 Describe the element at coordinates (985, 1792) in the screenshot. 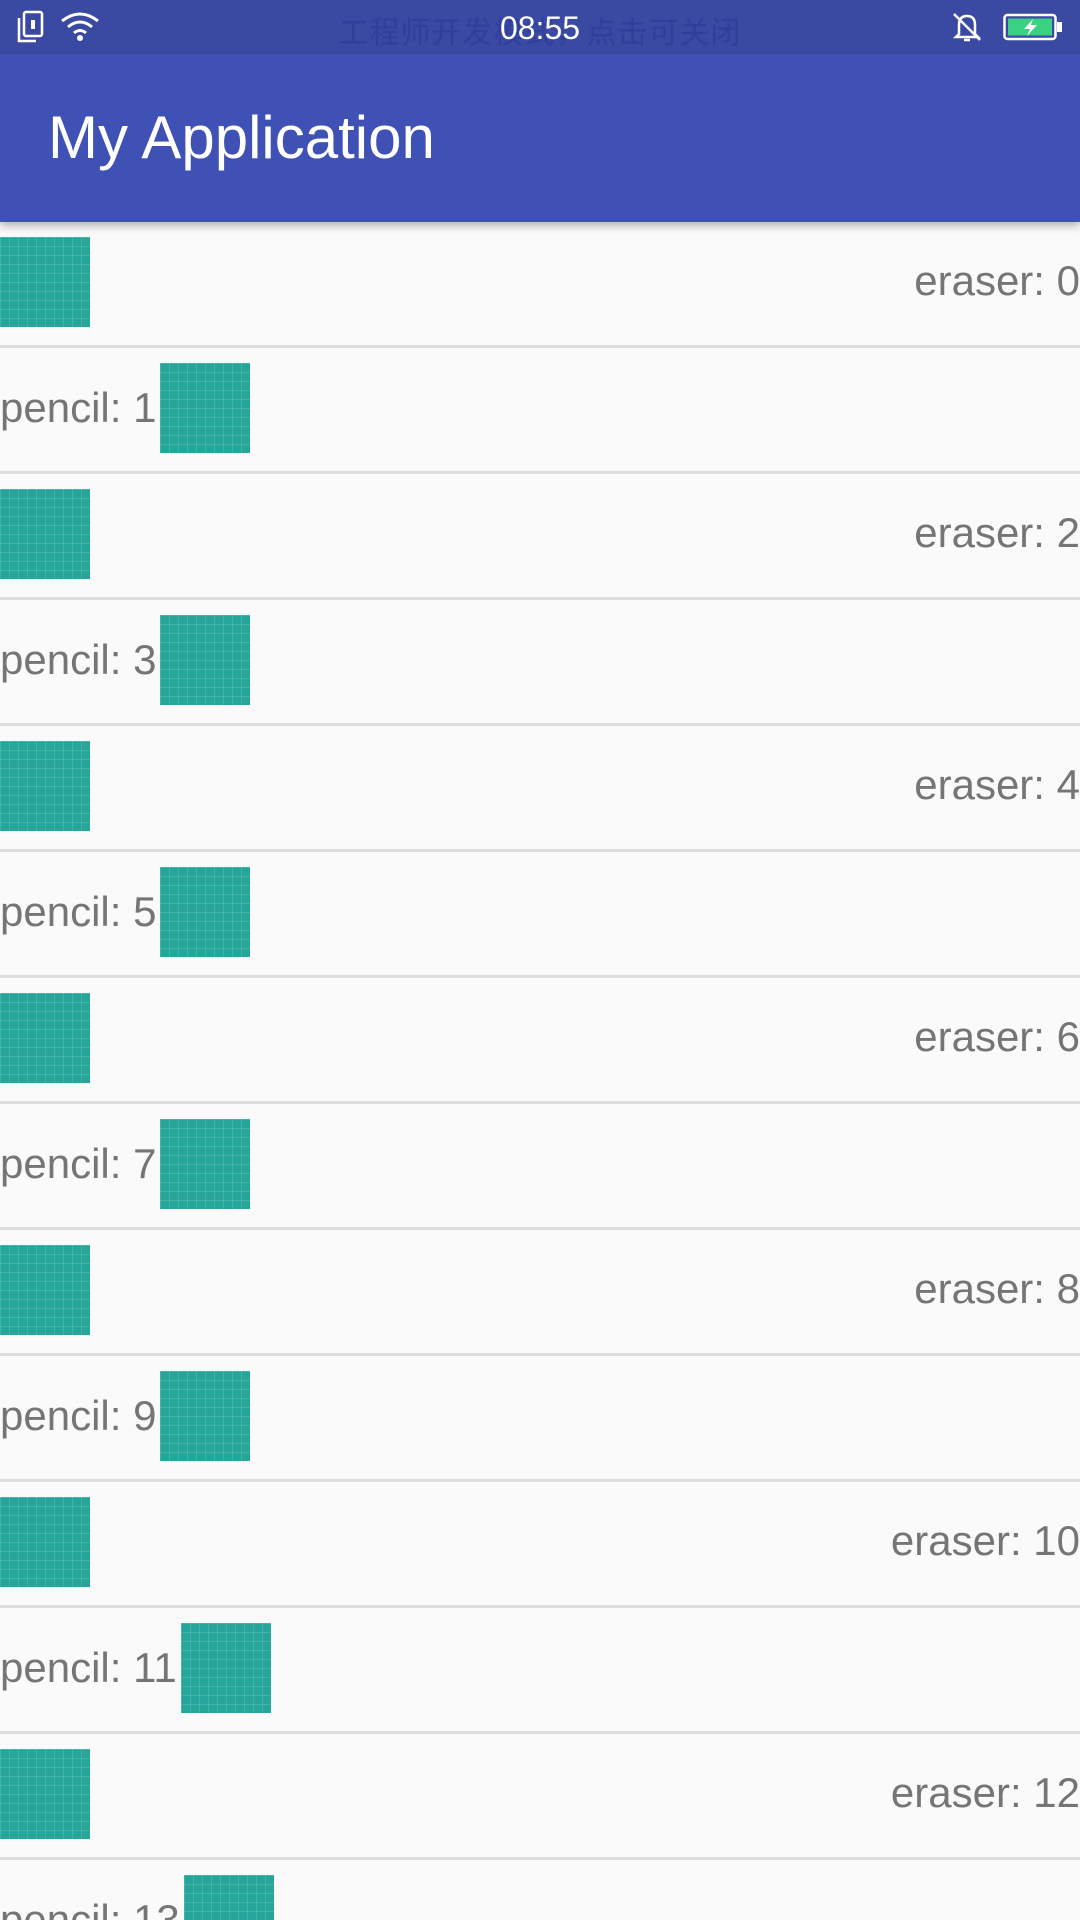

I see `eraser-label: eraser: 12` at that location.